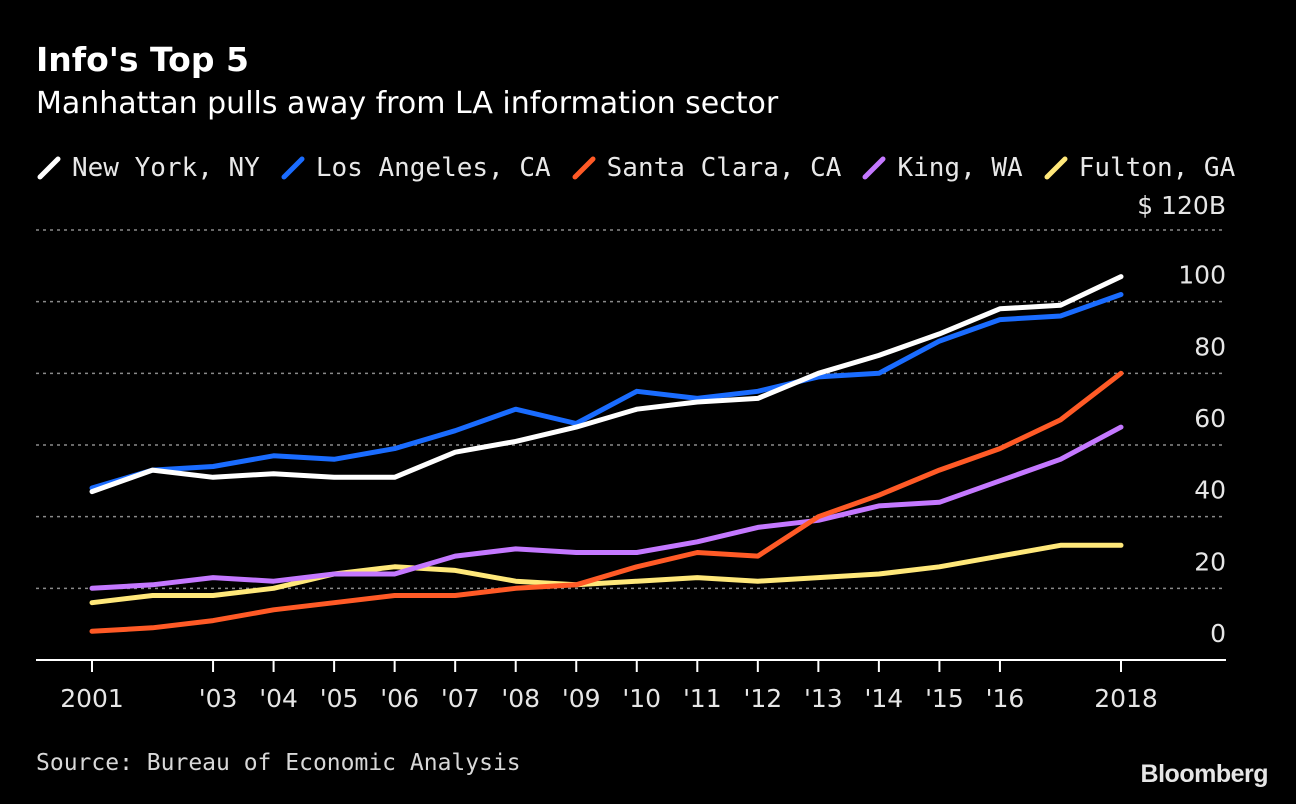  I want to click on y-tick-label: 60, so click(1210, 418).